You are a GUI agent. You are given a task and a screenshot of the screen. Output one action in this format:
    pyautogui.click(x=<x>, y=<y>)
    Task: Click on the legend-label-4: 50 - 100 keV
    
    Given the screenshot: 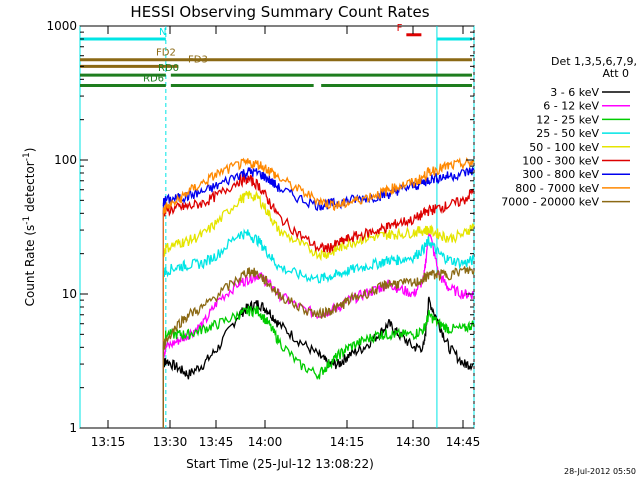 What is the action you would take?
    pyautogui.click(x=564, y=147)
    